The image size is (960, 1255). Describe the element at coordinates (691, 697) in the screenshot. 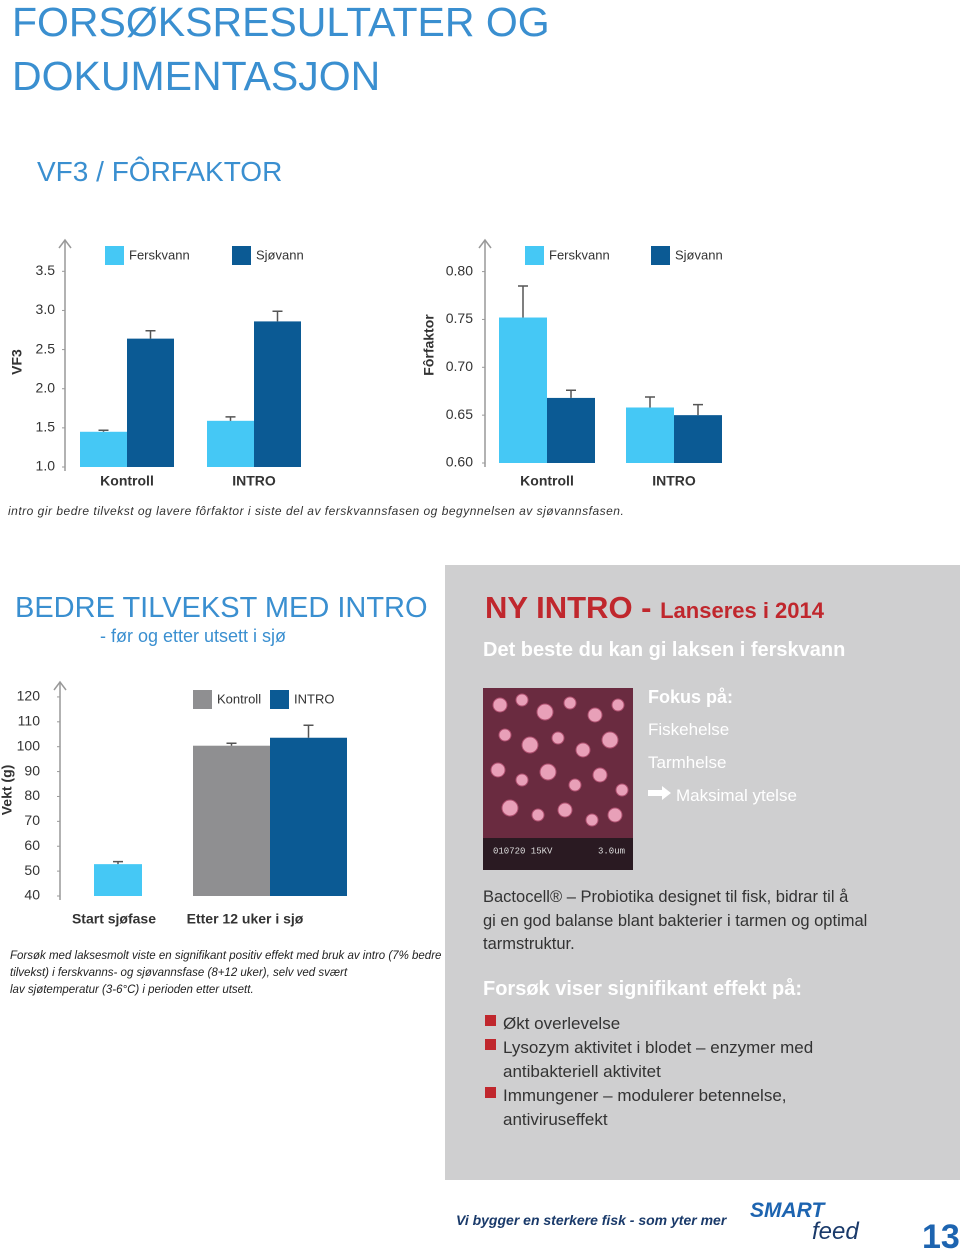

I see `focus-title: Fokus på:` at that location.